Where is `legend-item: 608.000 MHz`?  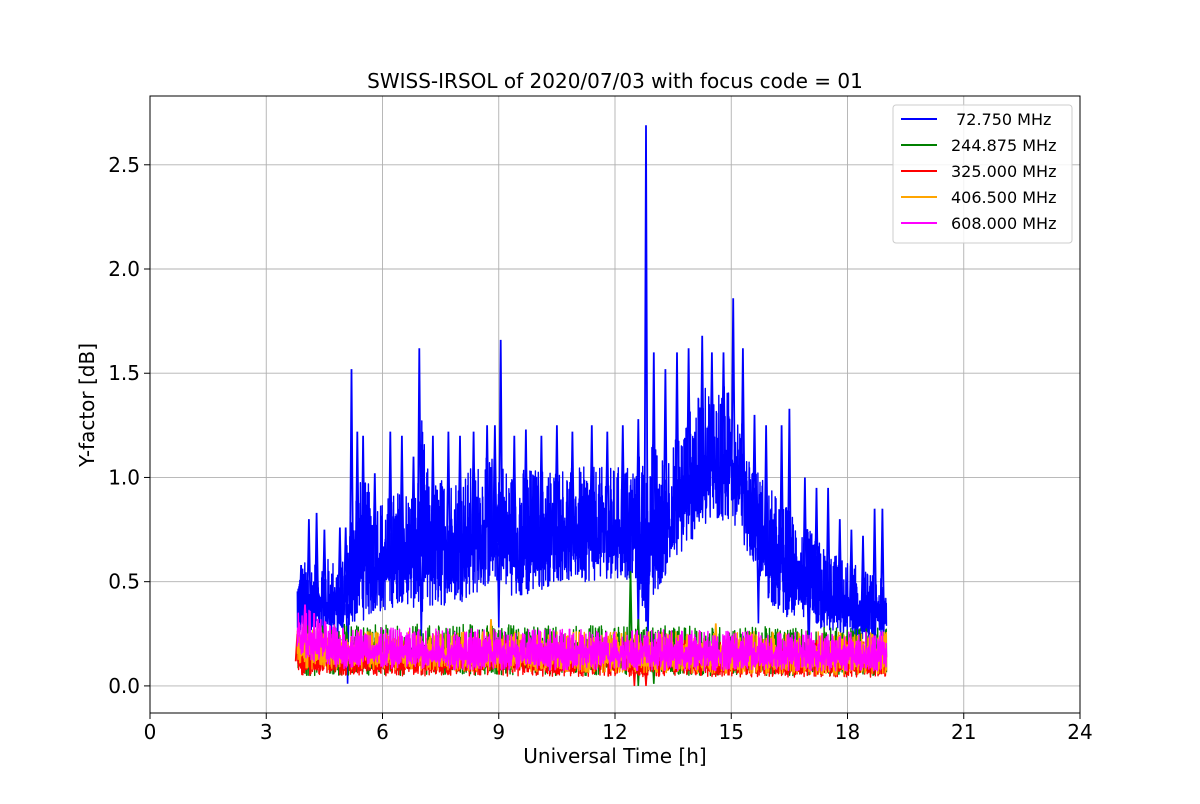 legend-item: 608.000 MHz is located at coordinates (978, 223).